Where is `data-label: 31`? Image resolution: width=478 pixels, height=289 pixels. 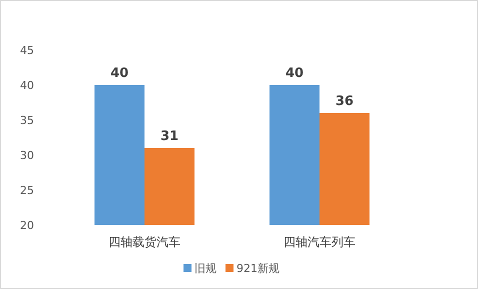 data-label: 31 is located at coordinates (169, 136).